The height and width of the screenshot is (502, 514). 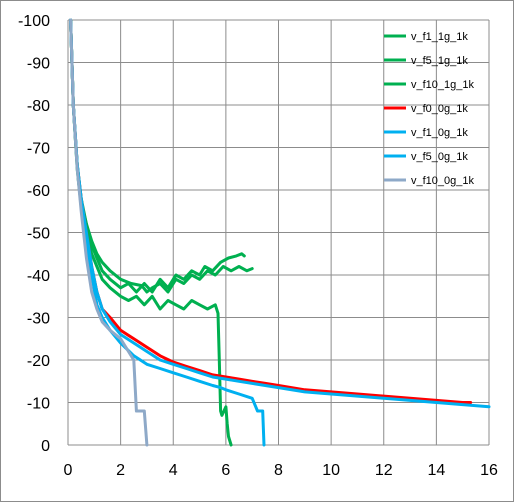 I want to click on y-tick-label: -10, so click(x=38, y=404).